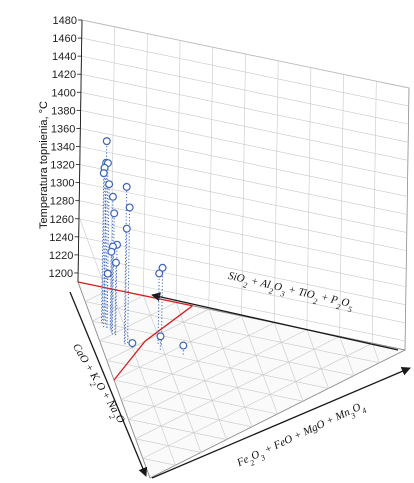 This screenshot has width=414, height=483. What do you see at coordinates (64, 75) in the screenshot?
I see `y-tick-label: 1420` at bounding box center [64, 75].